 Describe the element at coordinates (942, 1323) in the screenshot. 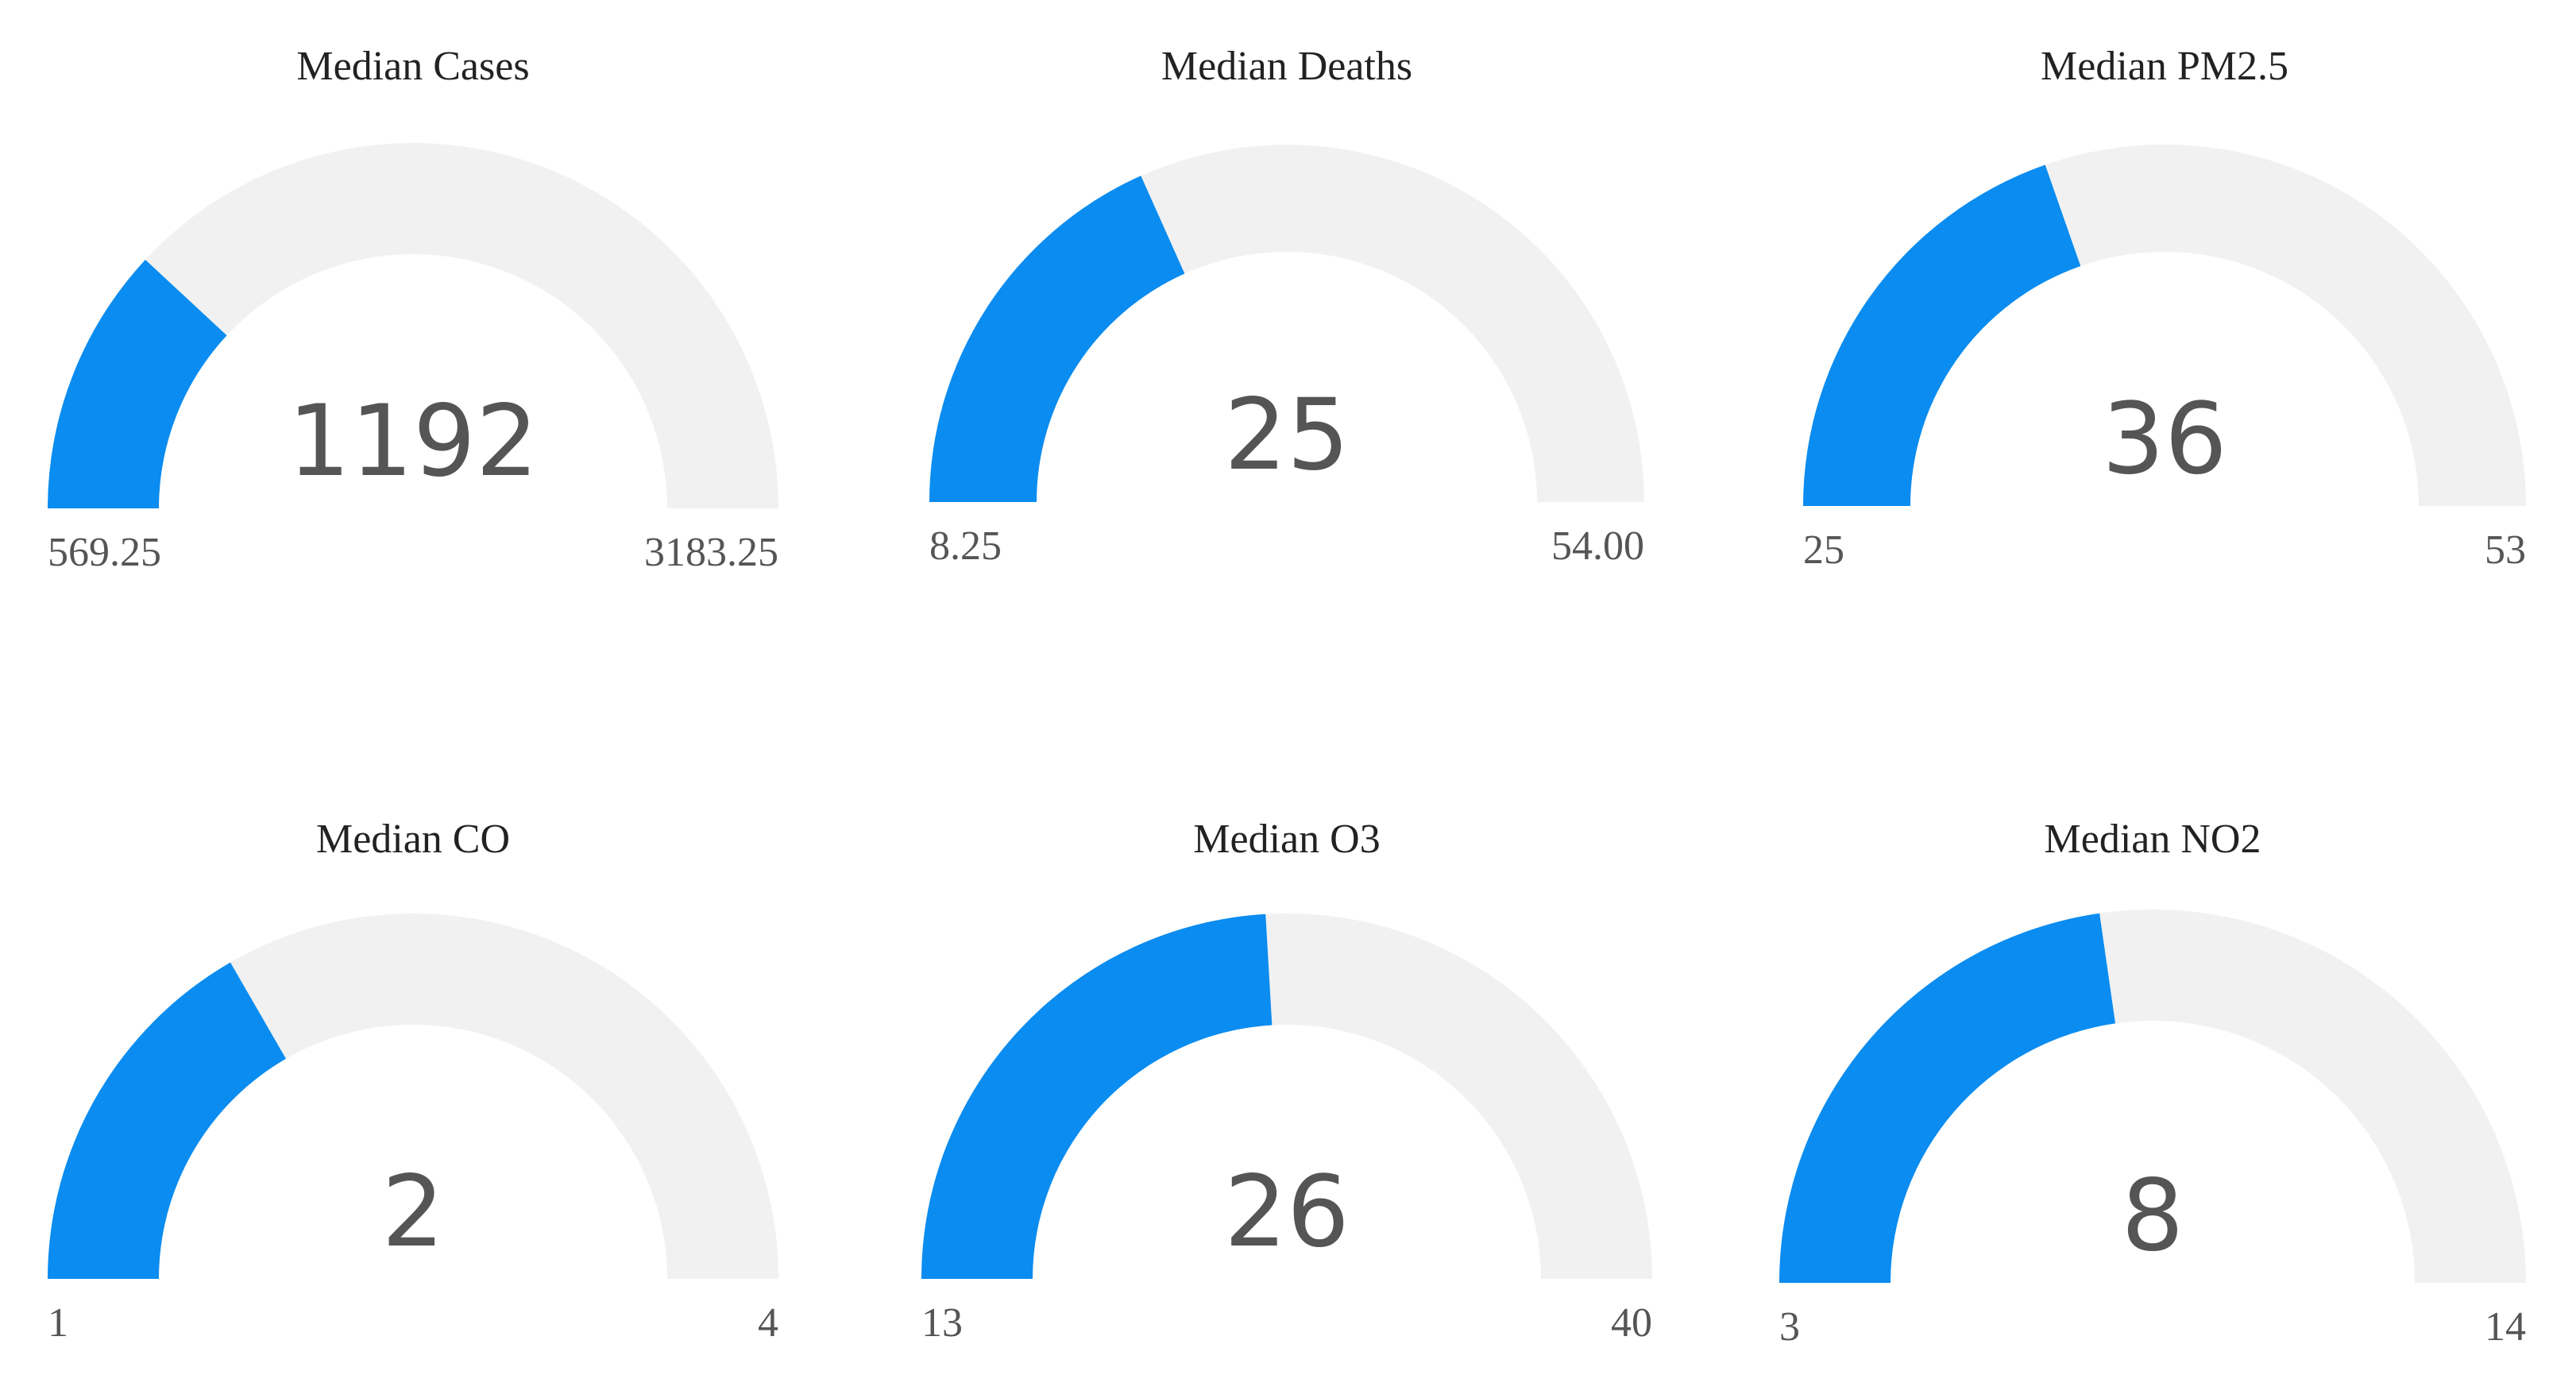

I see `gauge-min-label: 13` at that location.